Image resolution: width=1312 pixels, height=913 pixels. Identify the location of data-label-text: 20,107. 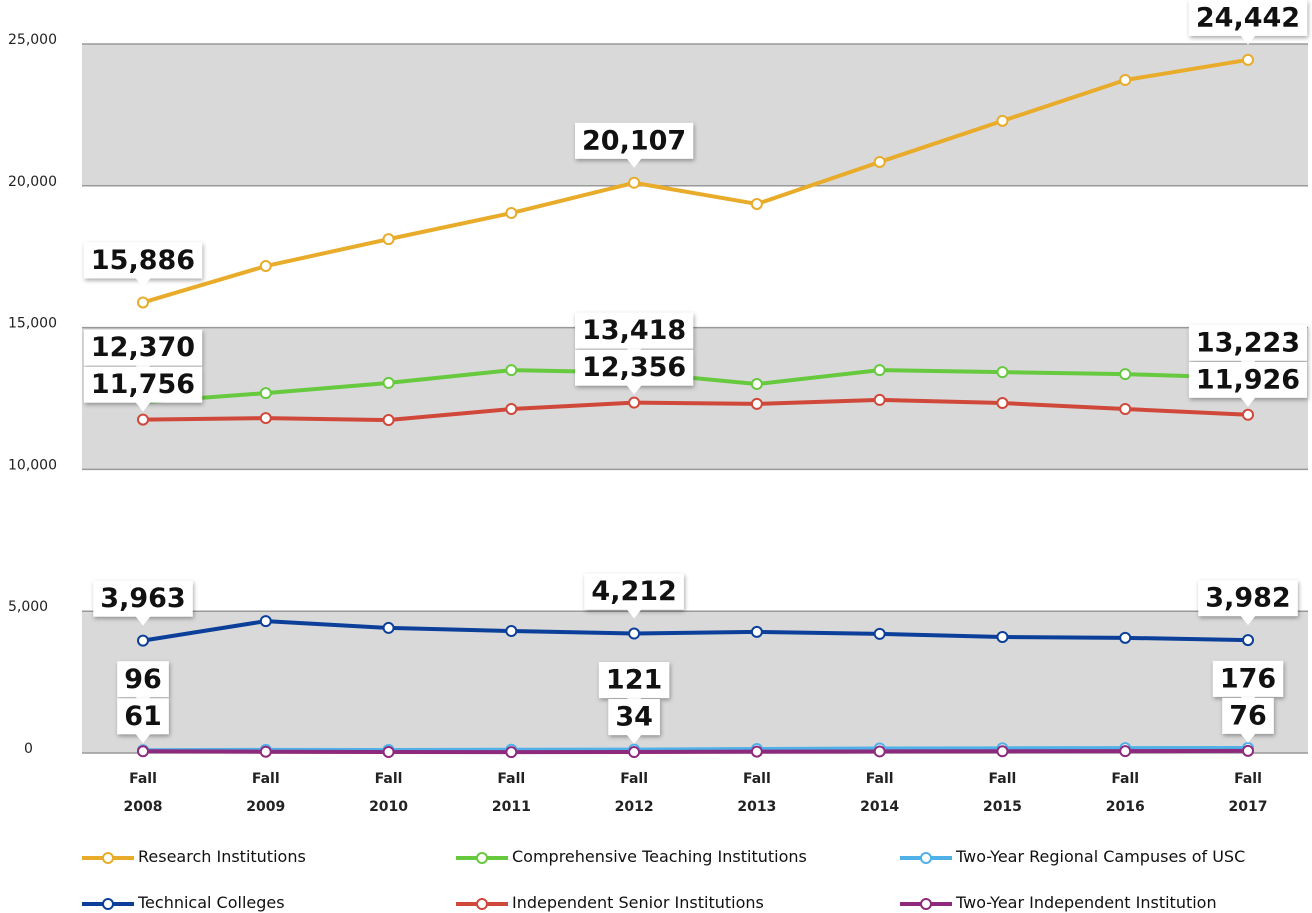
(634, 140).